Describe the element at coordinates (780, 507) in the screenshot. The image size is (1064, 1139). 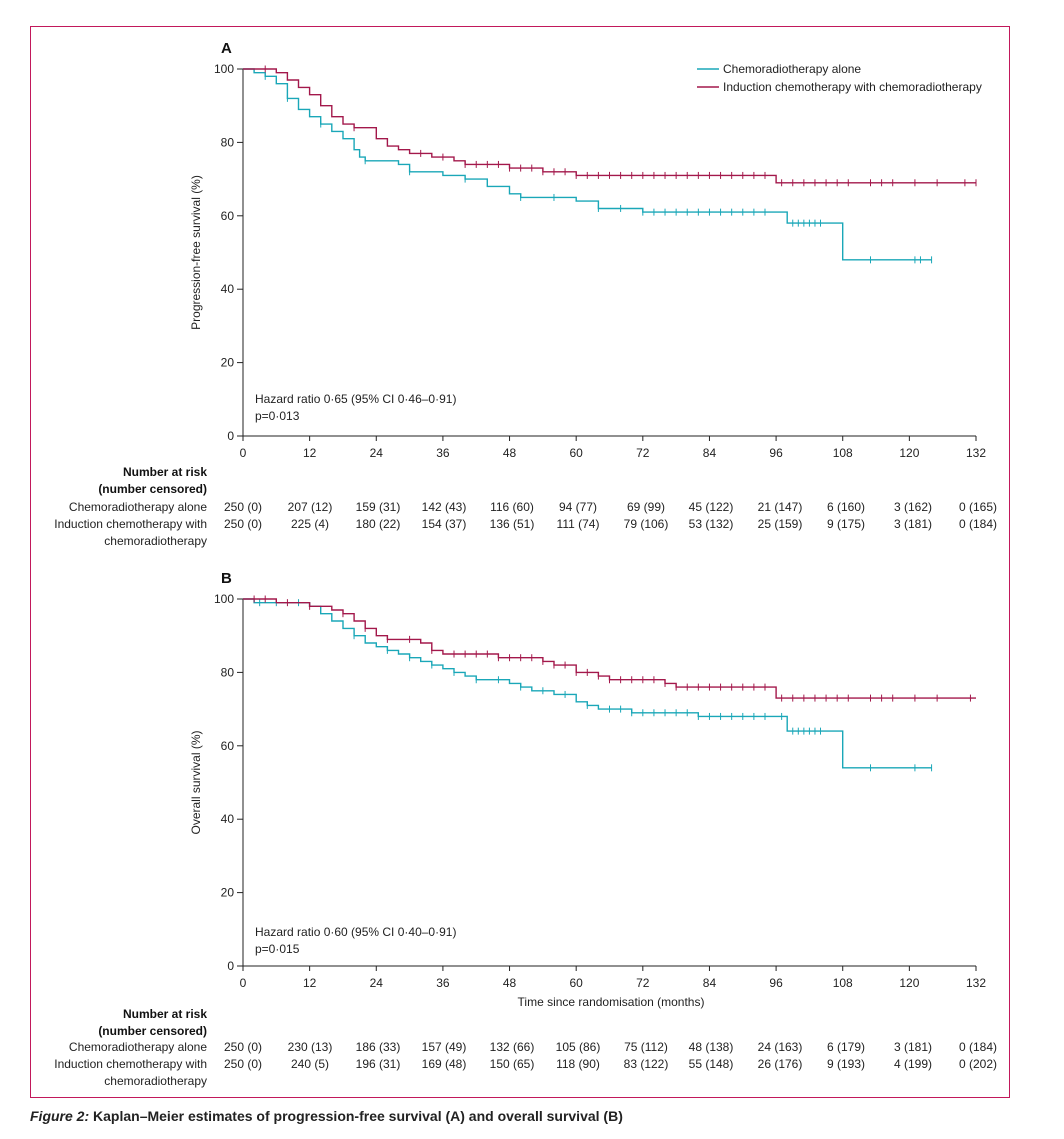
I see `panel-a-risk-value: 21 (147)` at that location.